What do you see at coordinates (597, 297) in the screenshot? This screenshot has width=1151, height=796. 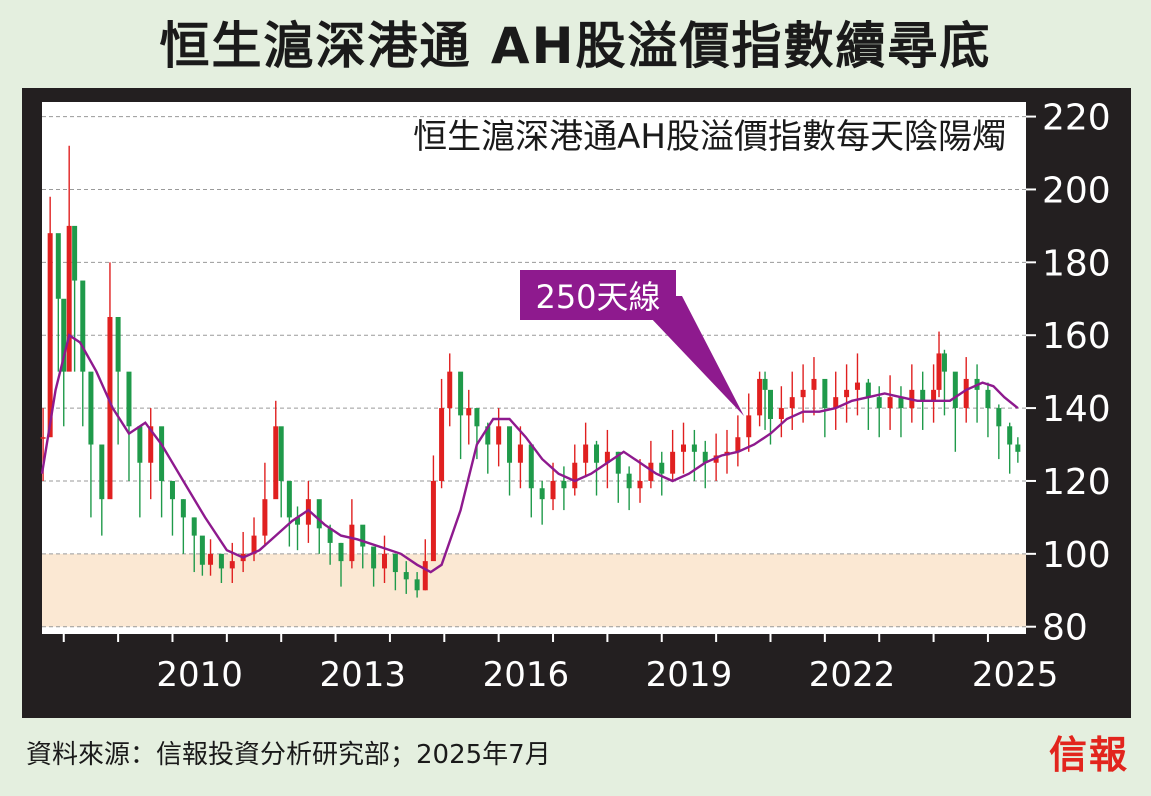 I see `callout-label: 250天線` at bounding box center [597, 297].